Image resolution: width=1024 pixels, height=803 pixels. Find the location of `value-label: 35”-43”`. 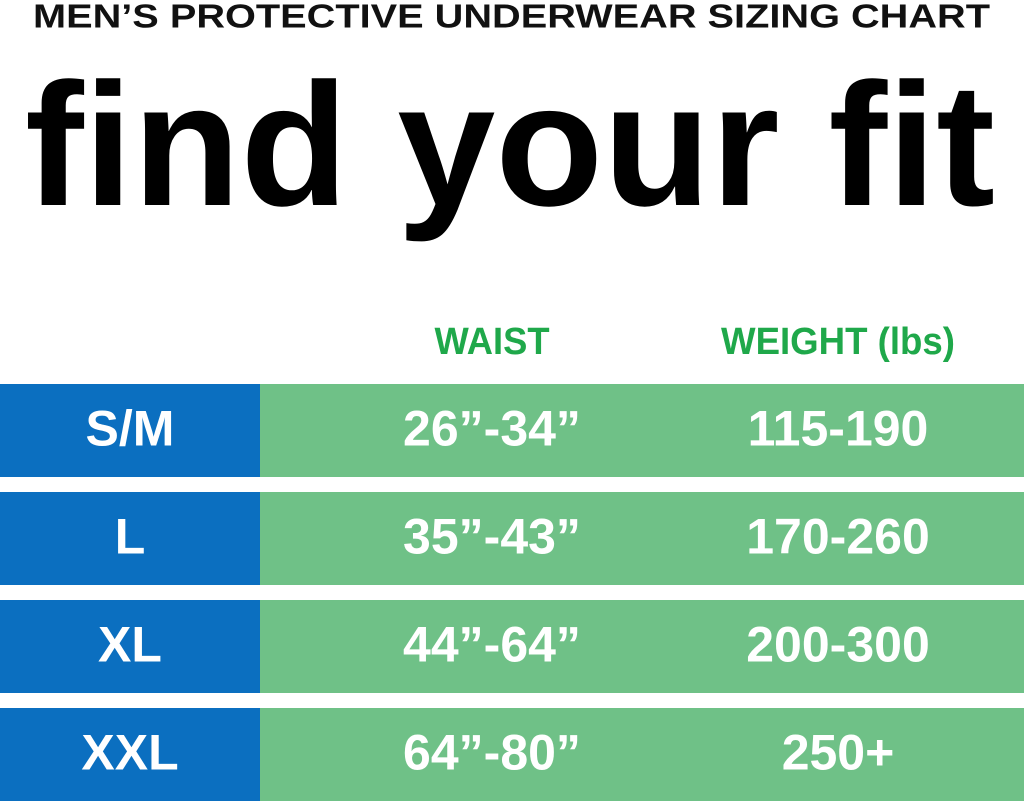

value-label: 35”-43” is located at coordinates (492, 537).